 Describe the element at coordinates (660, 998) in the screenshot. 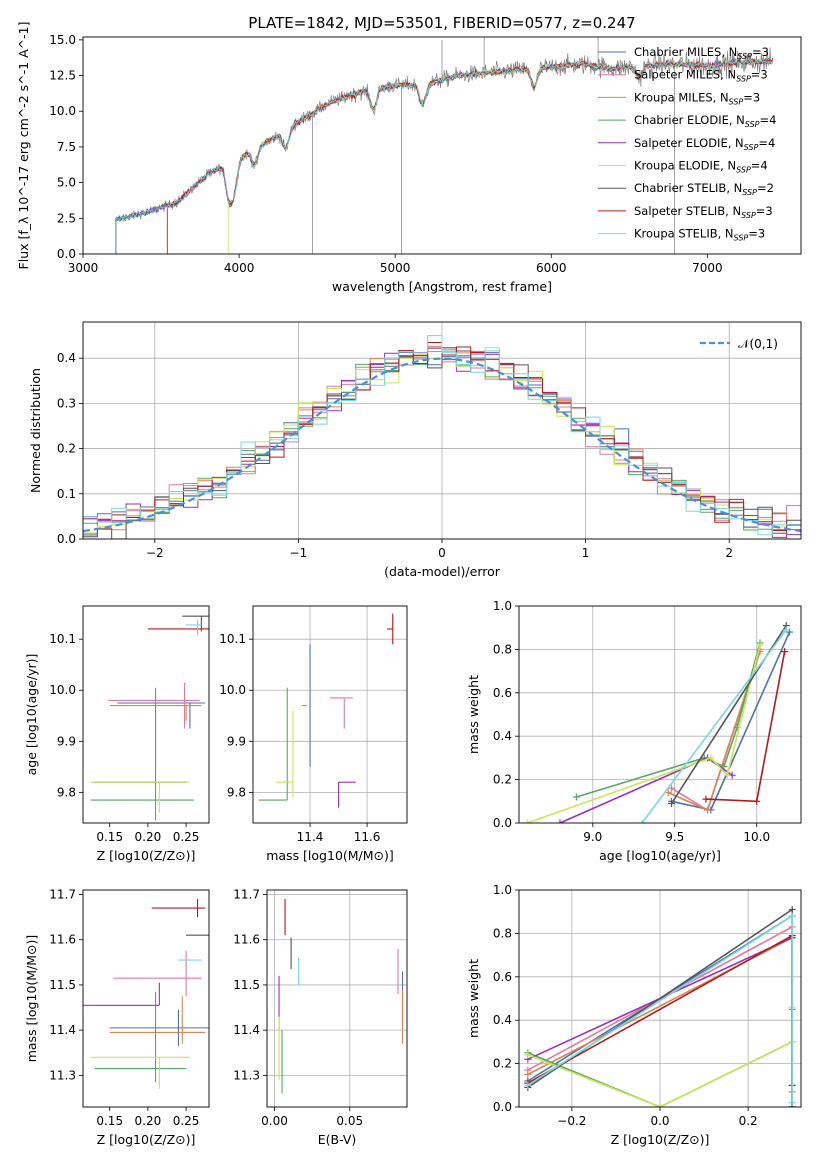

I see `plot-area-massweight_vs_Z` at that location.